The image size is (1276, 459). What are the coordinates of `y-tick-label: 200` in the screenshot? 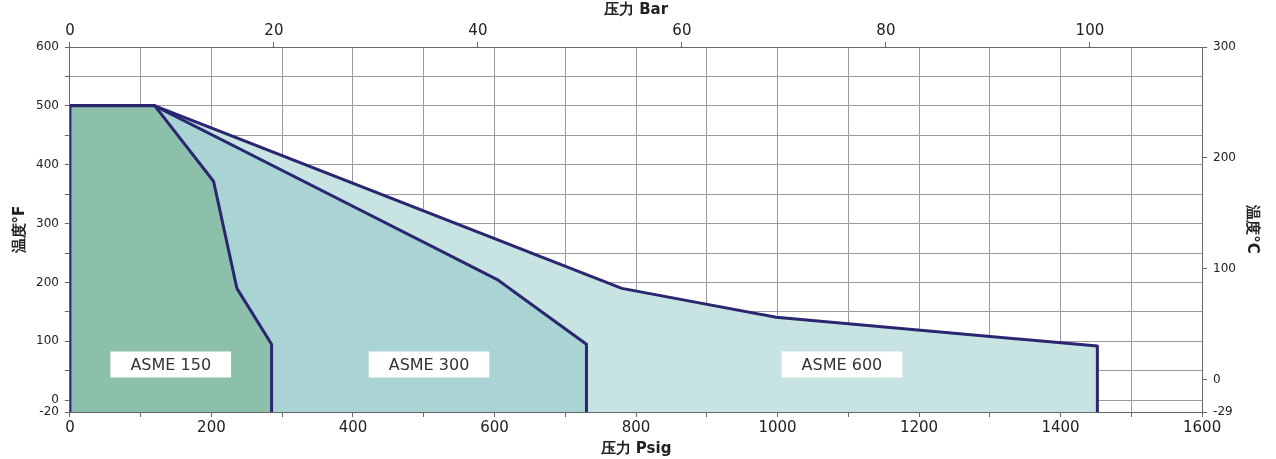 It's located at (47, 281).